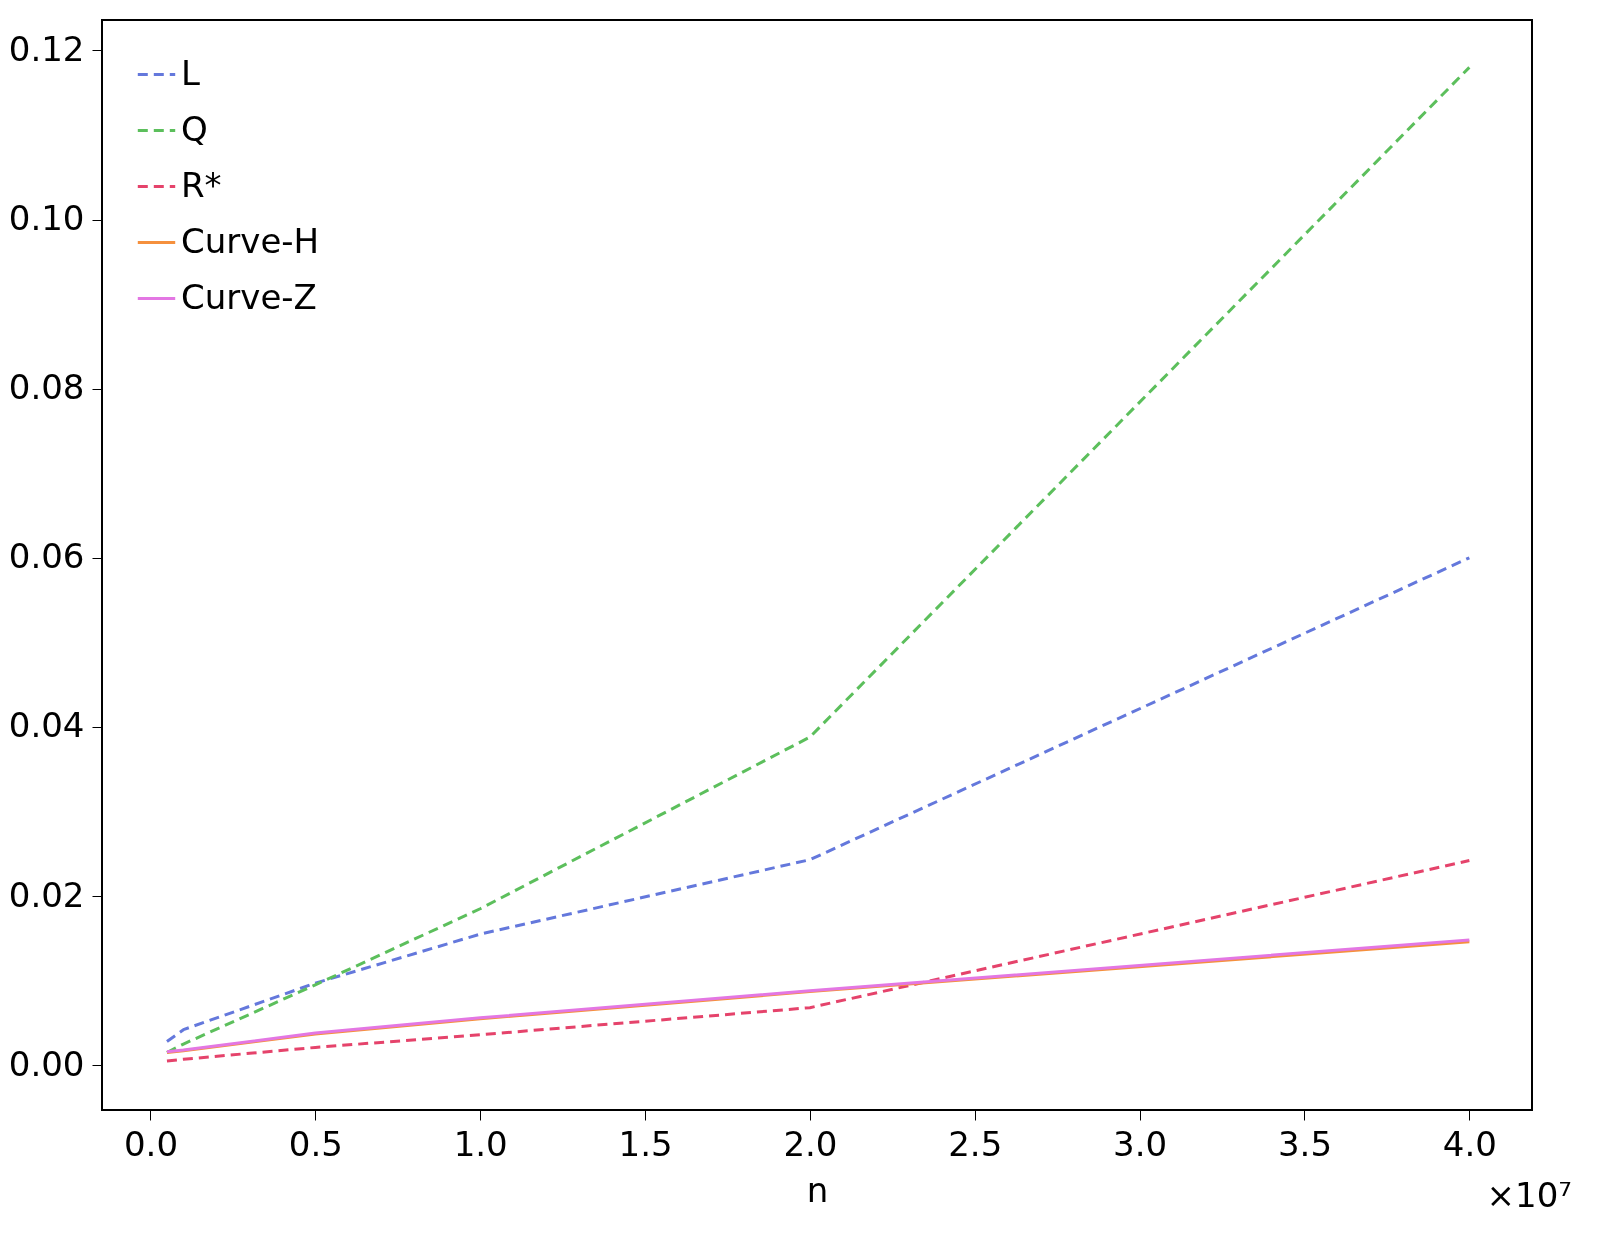 This screenshot has height=1238, width=1610. I want to click on text: ×10⁷, so click(1529, 1195).